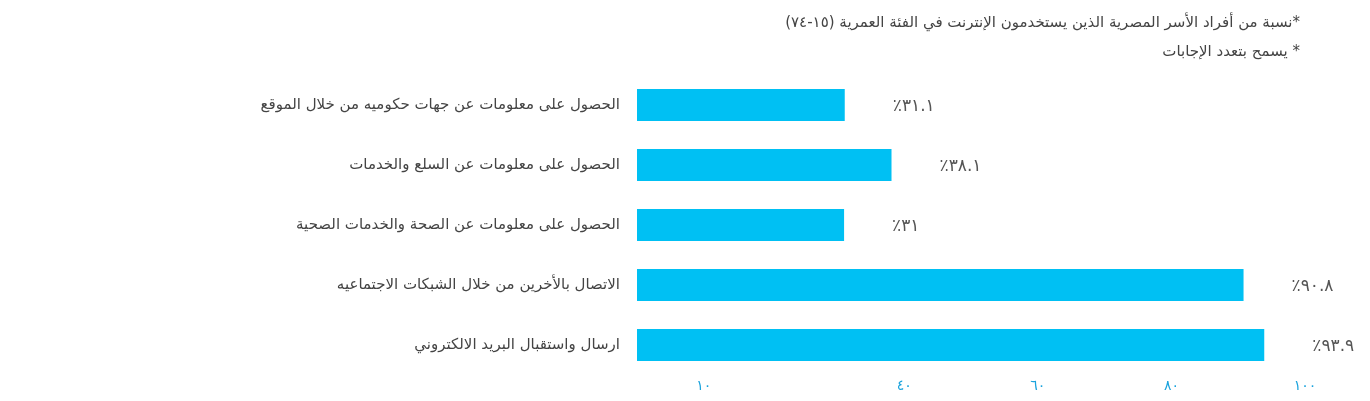  I want to click on y-tick-label: الحصول على معلومات عن جهات حكوميه من خلال الموقع, so click(440, 103).